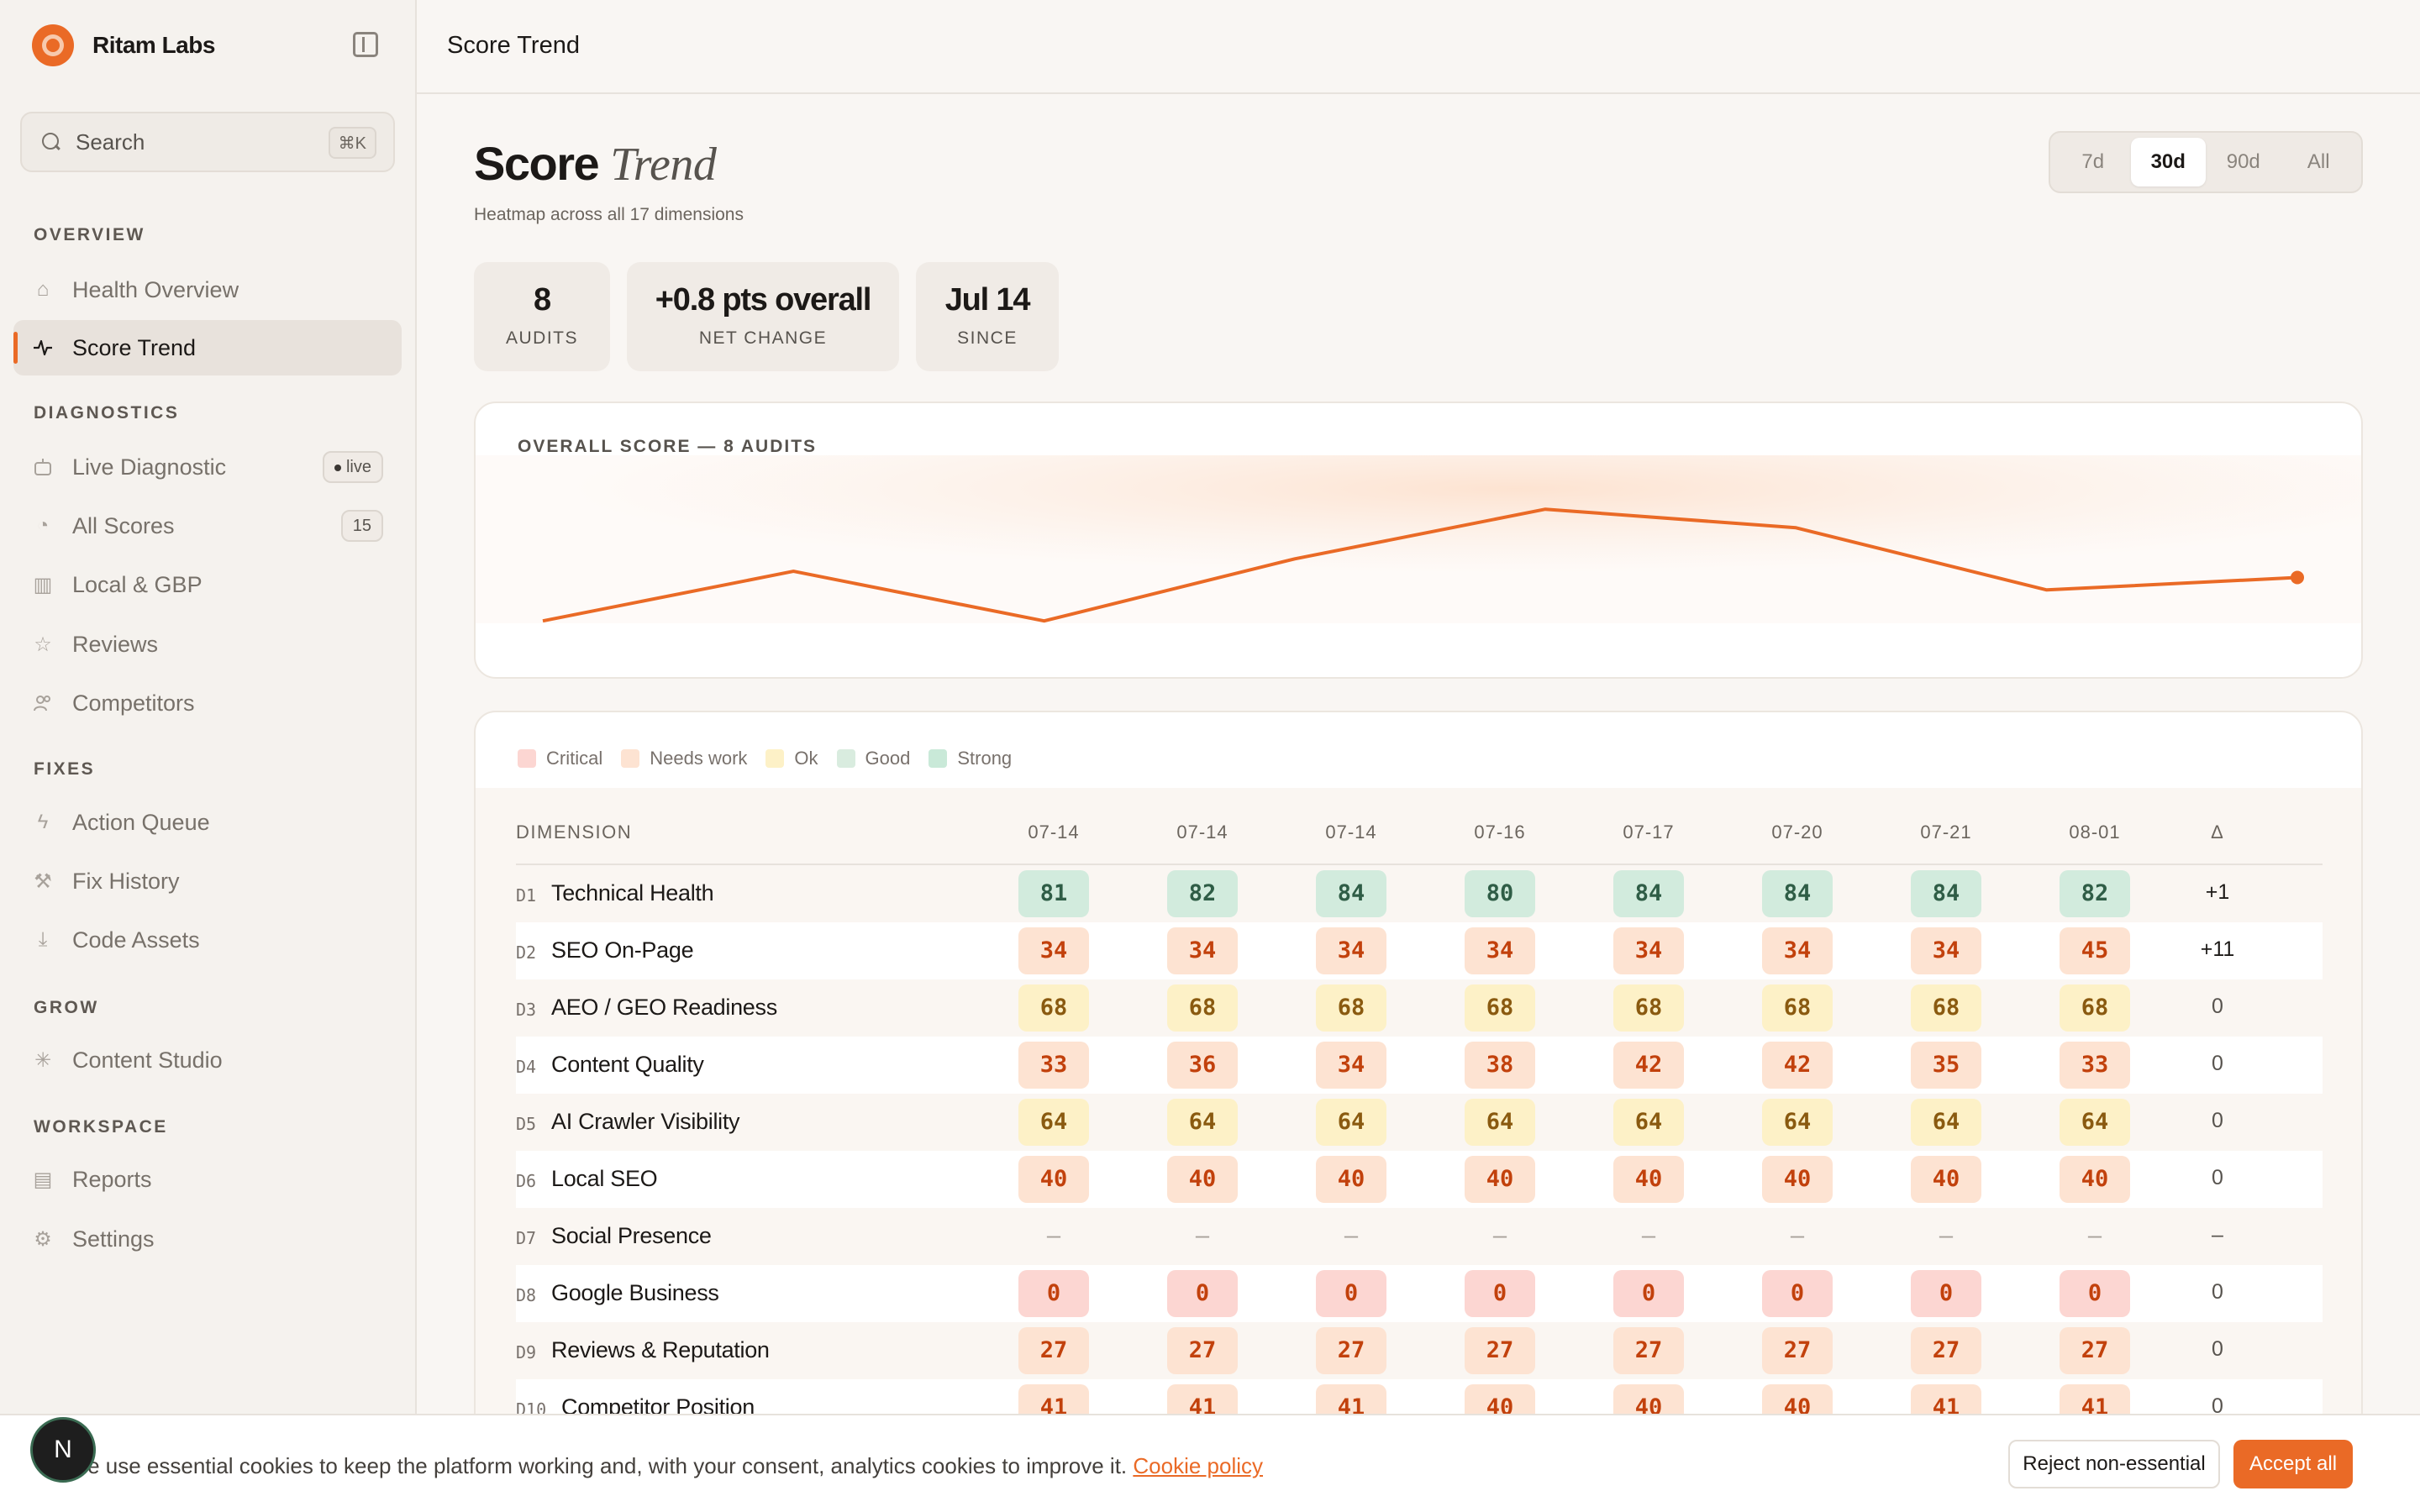  I want to click on sidebar-item-reports: ▤ Reports, so click(207, 1179).